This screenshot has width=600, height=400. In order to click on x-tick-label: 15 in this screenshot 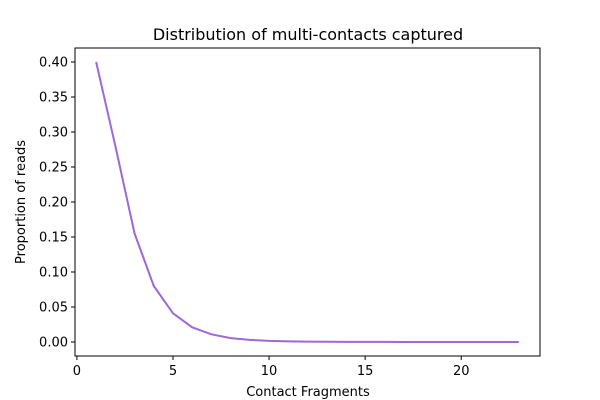, I will do `click(365, 371)`.